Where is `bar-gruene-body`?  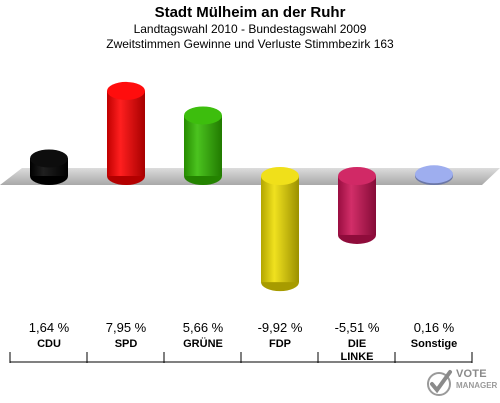 bar-gruene-body is located at coordinates (203, 145).